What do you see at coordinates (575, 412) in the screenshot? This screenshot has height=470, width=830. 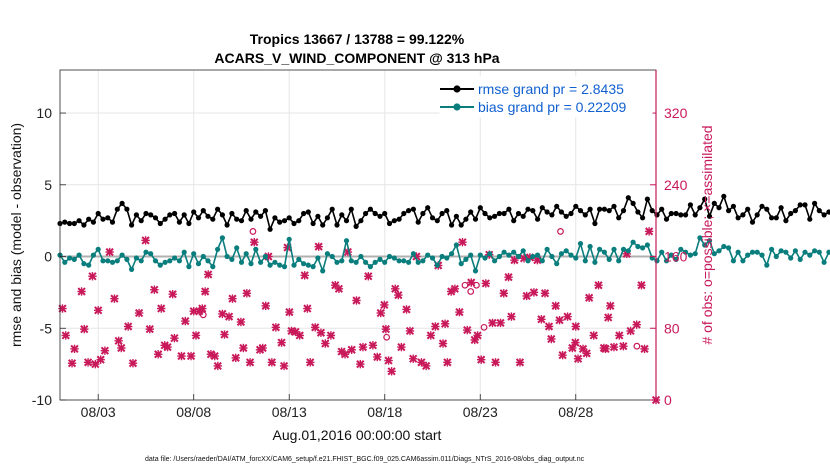 I see `x-tick-label: 08/28` at bounding box center [575, 412].